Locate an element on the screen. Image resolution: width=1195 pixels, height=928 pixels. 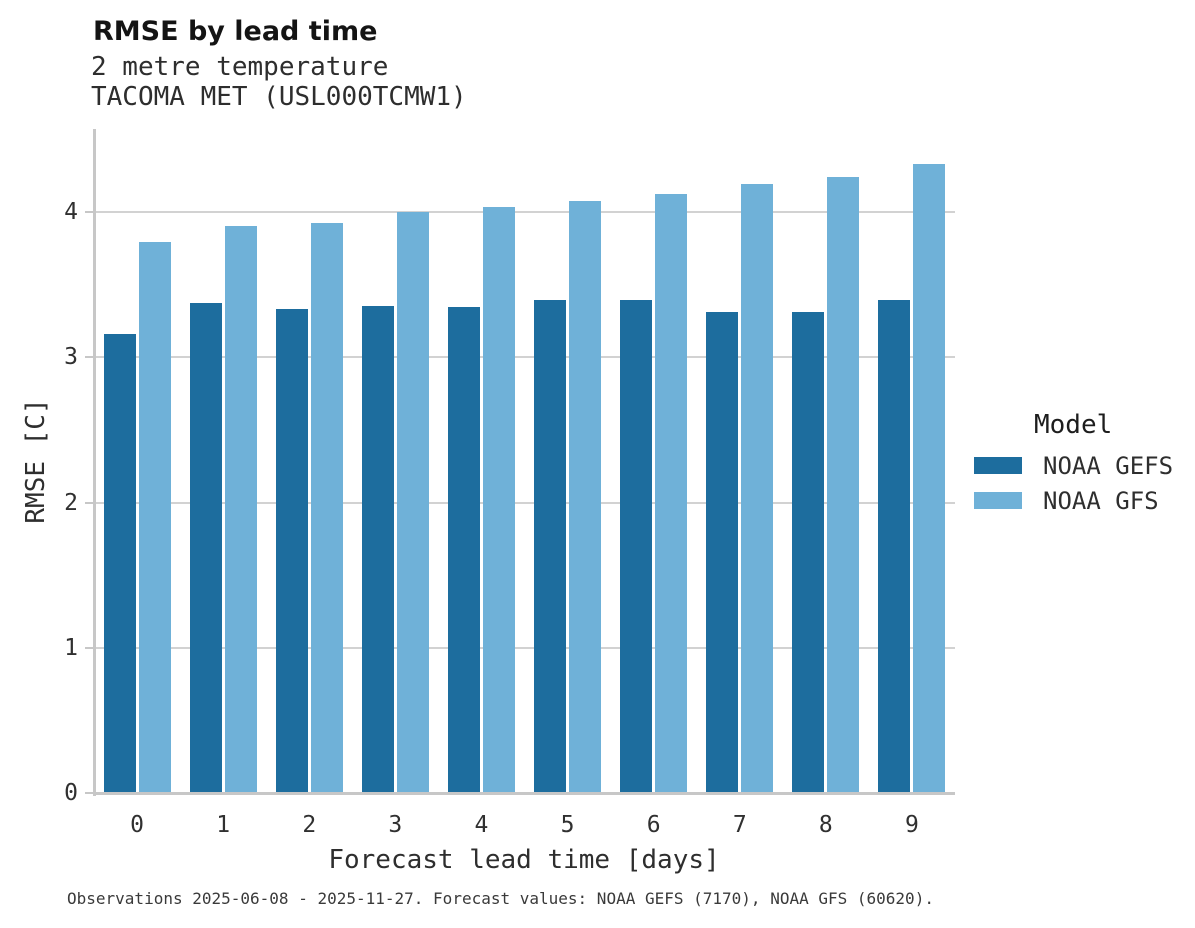
x-tick-label-6: 6 is located at coordinates (653, 825).